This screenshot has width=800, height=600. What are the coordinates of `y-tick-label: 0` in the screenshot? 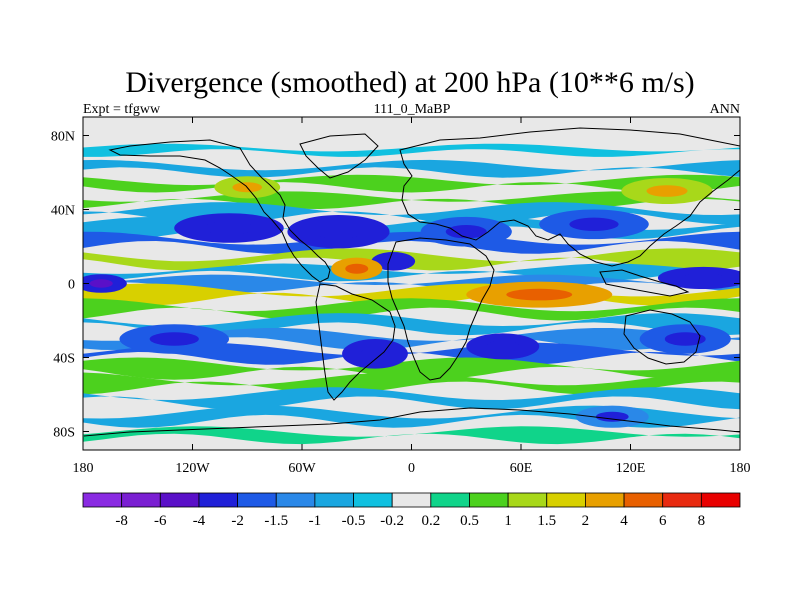 It's located at (71, 285).